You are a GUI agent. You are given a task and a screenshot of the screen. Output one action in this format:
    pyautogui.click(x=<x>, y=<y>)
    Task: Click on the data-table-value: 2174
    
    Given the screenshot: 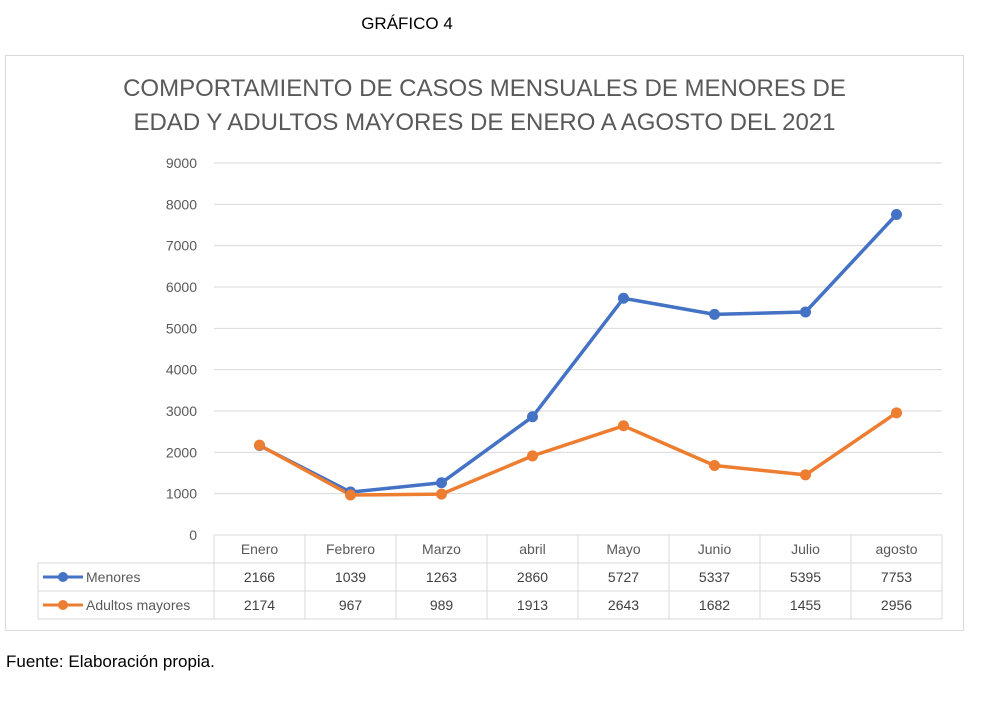 What is the action you would take?
    pyautogui.click(x=259, y=605)
    